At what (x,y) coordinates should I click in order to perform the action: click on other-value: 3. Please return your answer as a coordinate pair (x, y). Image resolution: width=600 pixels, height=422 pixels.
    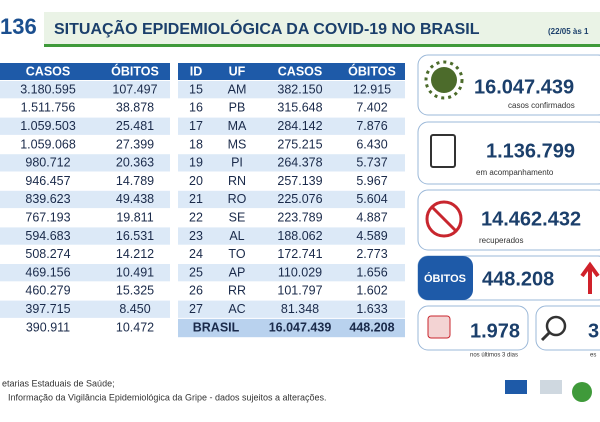
    Looking at the image, I should click on (593, 331).